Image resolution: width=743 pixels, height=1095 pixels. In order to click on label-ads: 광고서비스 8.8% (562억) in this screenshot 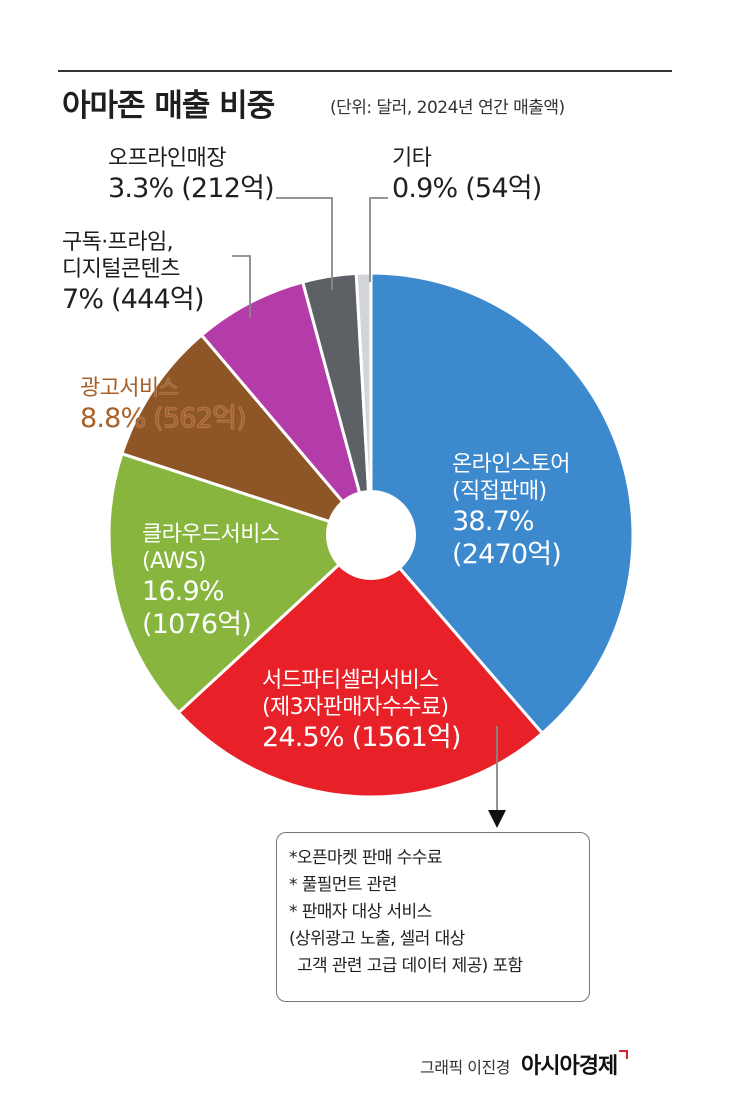, I will do `click(163, 406)`.